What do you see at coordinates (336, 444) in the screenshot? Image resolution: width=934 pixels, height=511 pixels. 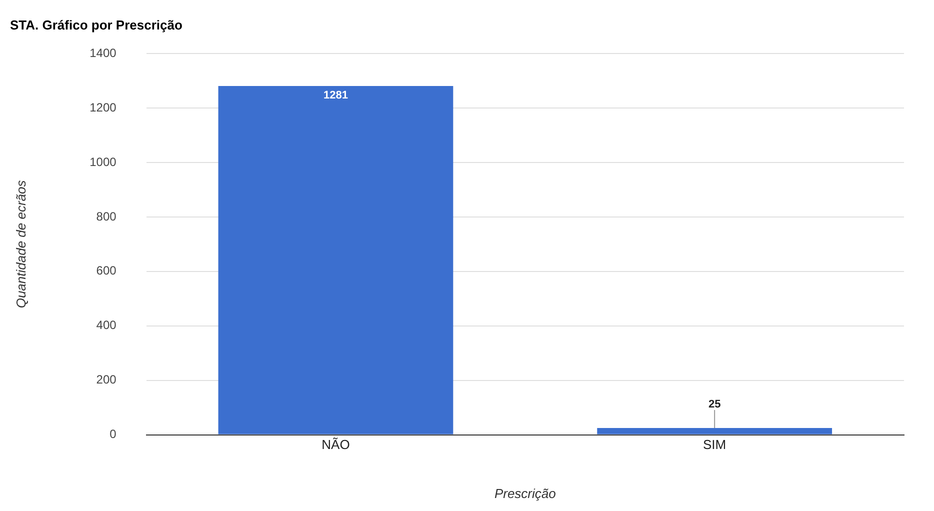 I see `x-tick-label: NÃO` at bounding box center [336, 444].